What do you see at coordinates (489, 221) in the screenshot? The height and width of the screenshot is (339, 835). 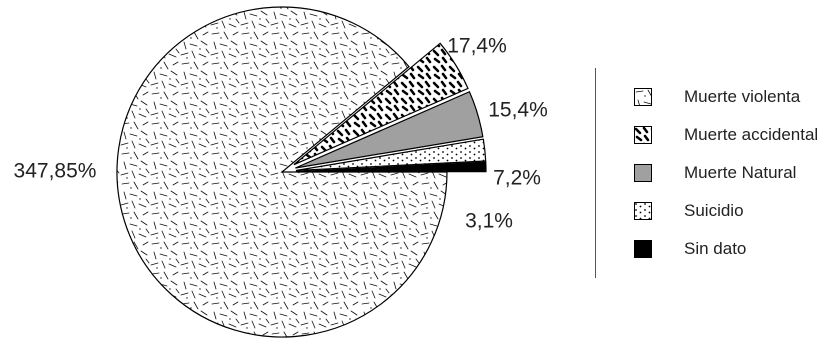 I see `slice-percent-label: 3,1%` at bounding box center [489, 221].